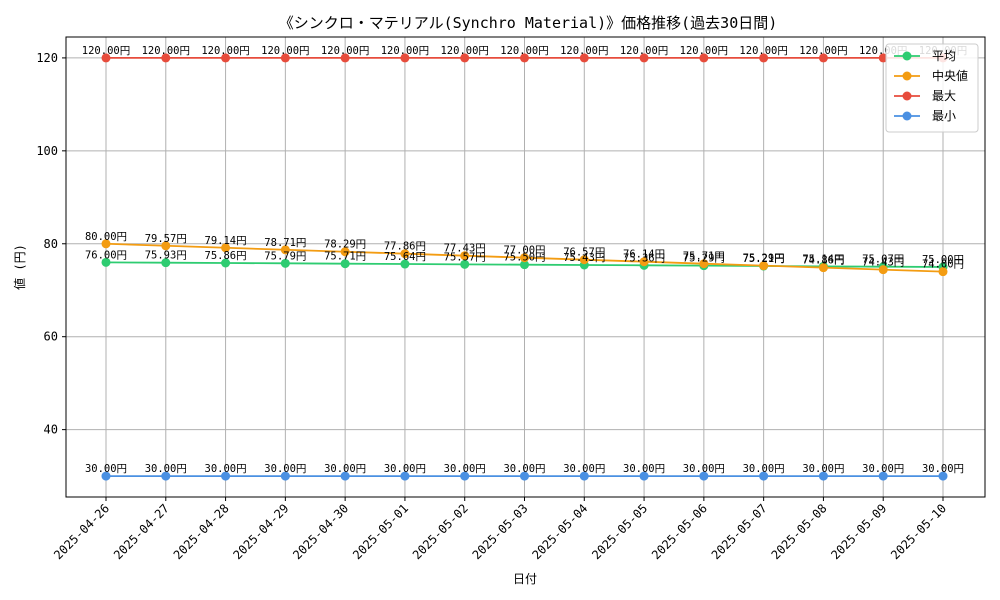  What do you see at coordinates (524, 258) in the screenshot?
I see `data-label: 75.50円` at bounding box center [524, 258].